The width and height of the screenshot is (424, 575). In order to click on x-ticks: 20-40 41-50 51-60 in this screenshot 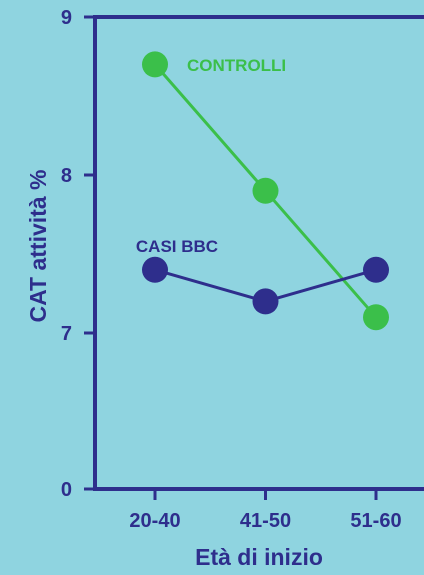, I will do `click(265, 510)`.